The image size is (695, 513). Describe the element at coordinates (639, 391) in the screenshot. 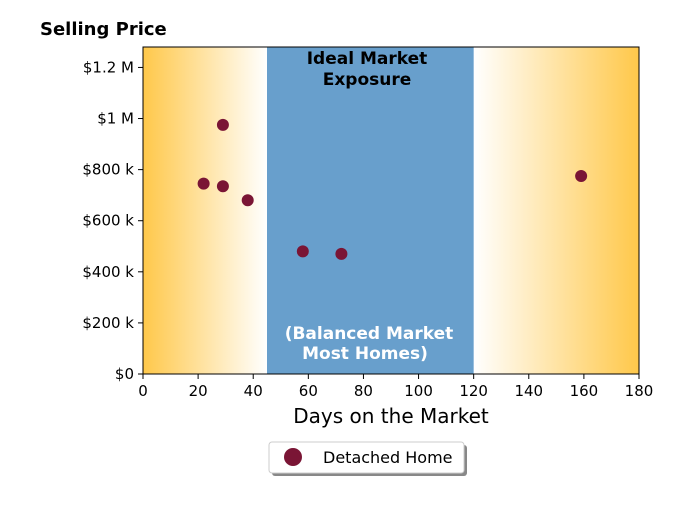

I see `x-tick-label: 180` at that location.